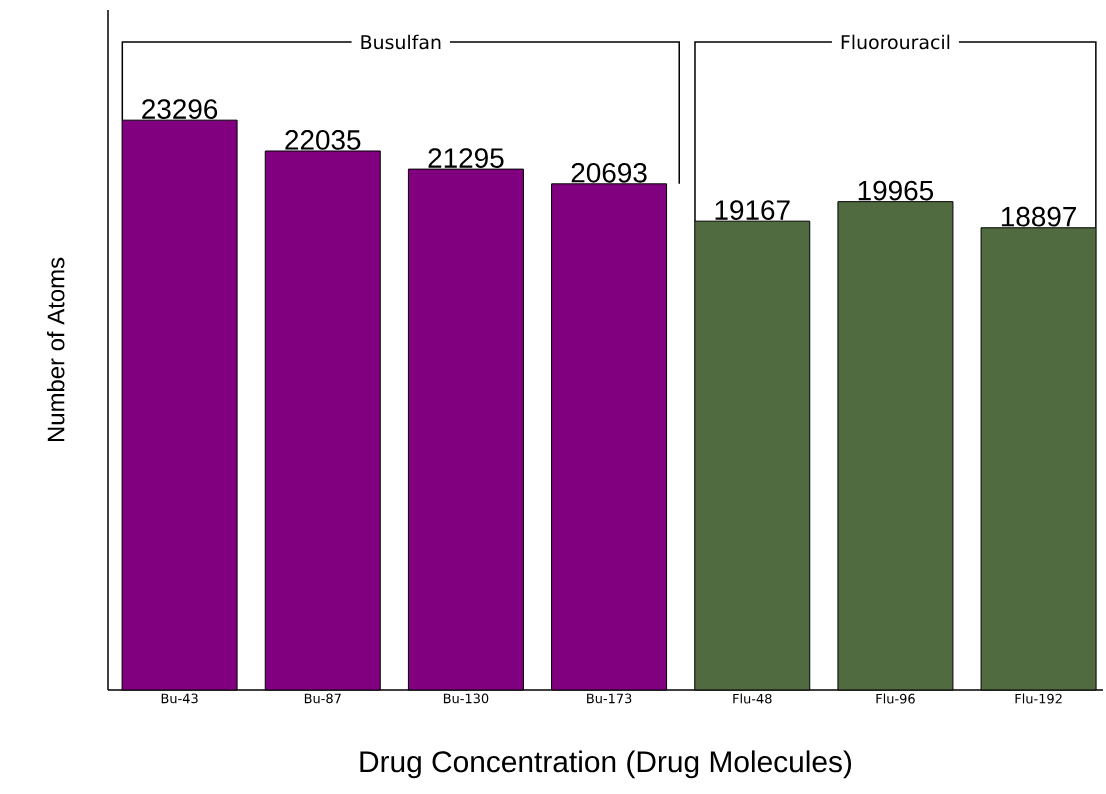  What do you see at coordinates (609, 172) in the screenshot?
I see `data-label: 20693` at bounding box center [609, 172].